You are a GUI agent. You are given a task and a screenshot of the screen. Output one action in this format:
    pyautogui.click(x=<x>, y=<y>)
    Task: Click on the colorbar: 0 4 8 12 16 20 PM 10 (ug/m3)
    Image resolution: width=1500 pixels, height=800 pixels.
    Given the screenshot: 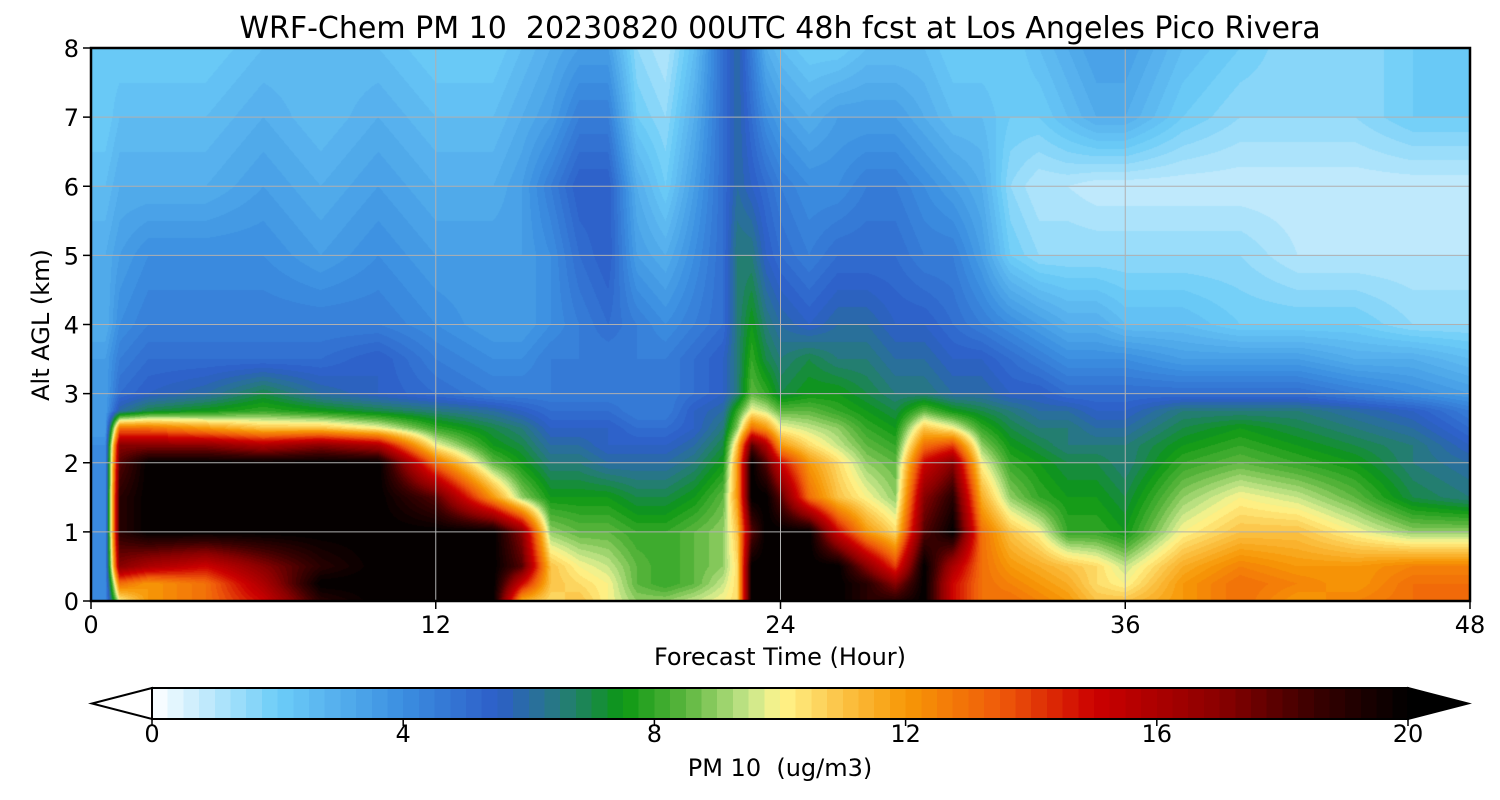 What is the action you would take?
    pyautogui.click(x=780, y=734)
    